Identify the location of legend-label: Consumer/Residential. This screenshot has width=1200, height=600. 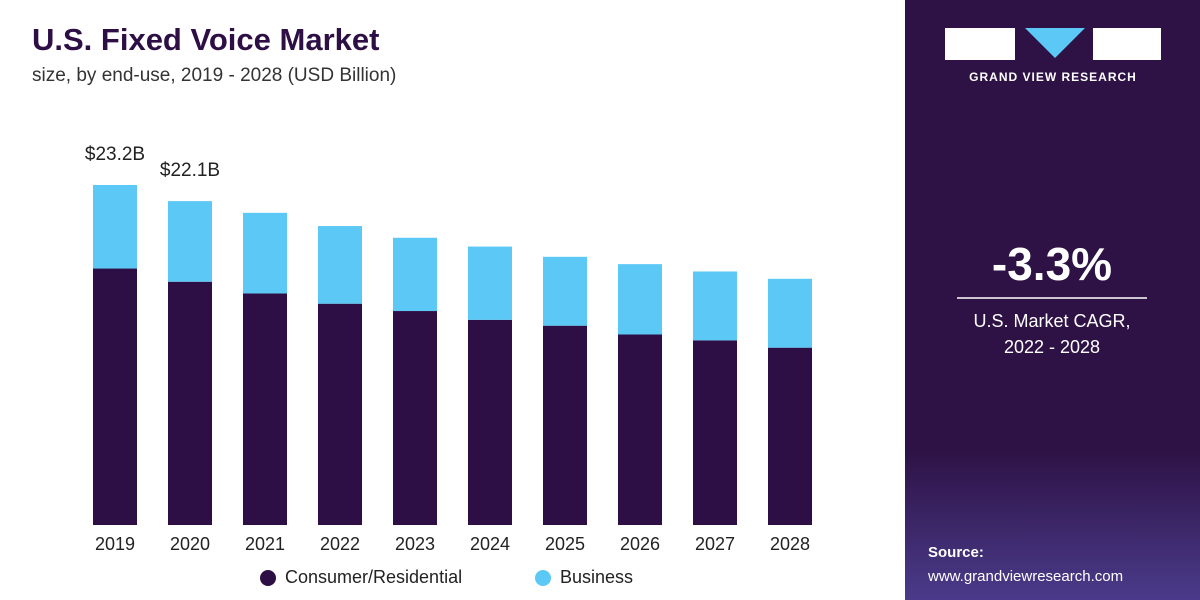
(373, 577).